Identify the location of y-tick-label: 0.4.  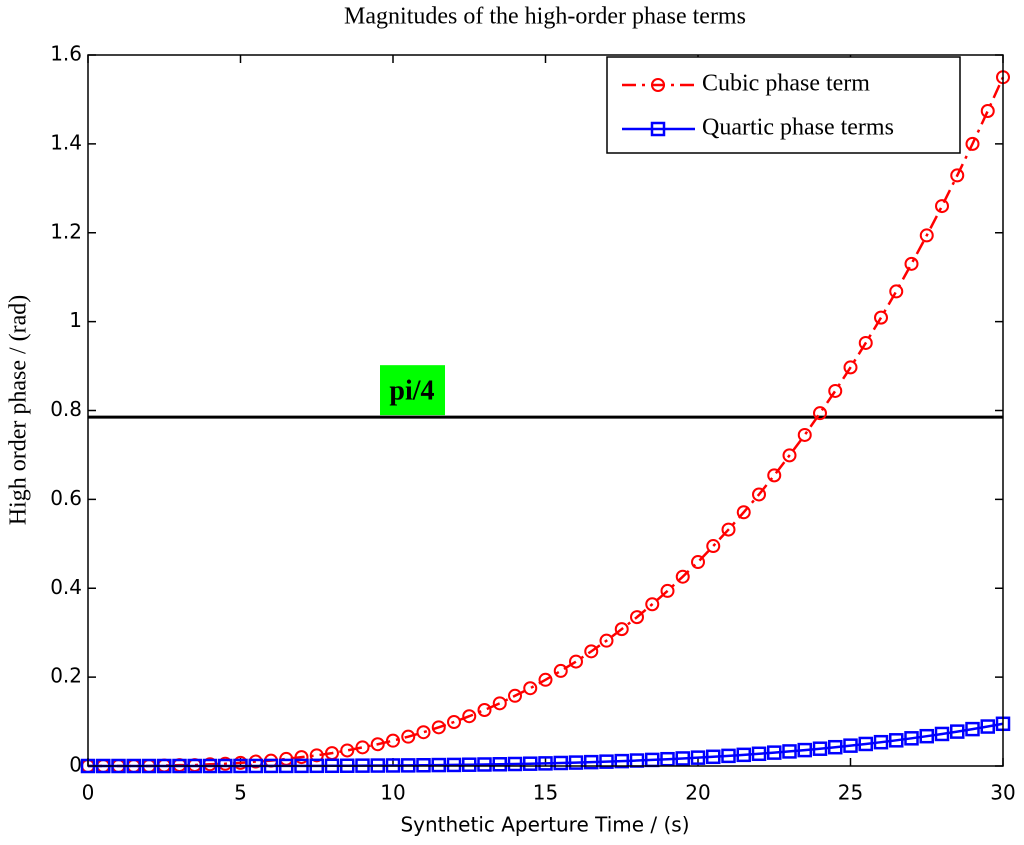
(66, 587).